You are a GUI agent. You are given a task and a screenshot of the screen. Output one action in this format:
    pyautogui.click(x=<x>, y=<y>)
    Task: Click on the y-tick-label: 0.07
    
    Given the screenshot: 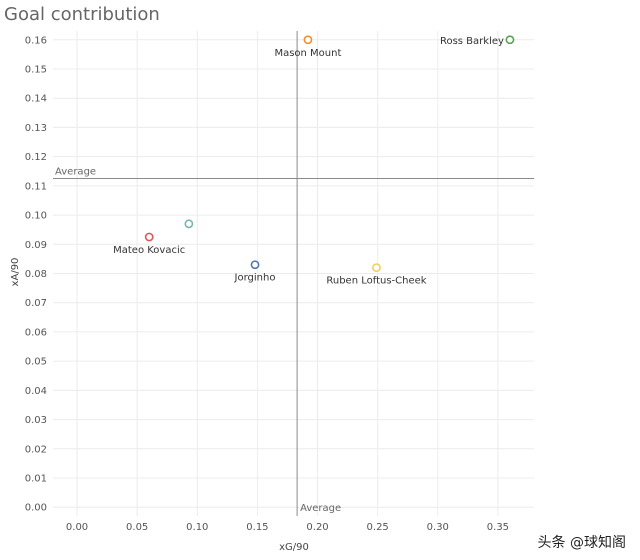 What is the action you would take?
    pyautogui.click(x=36, y=303)
    